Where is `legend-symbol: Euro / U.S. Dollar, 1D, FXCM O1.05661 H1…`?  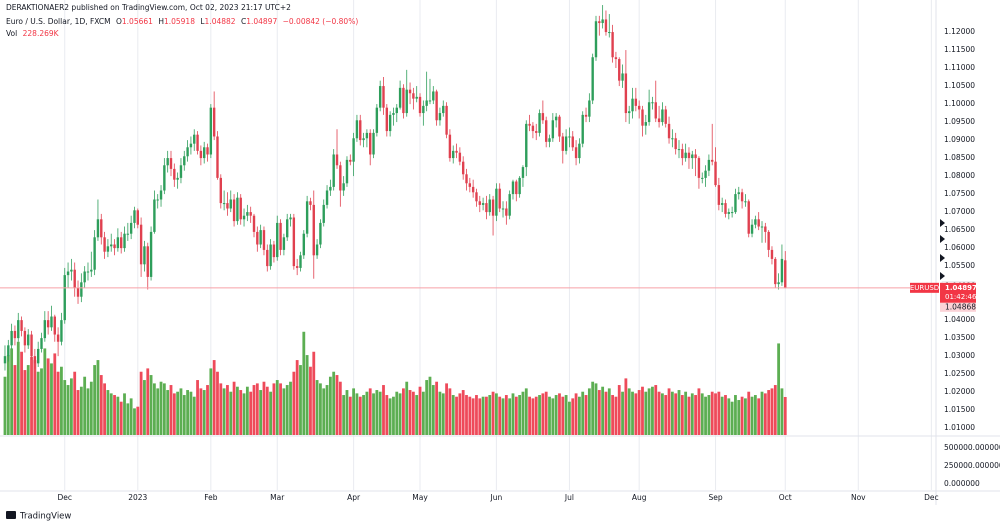
legend-symbol: Euro / U.S. Dollar, 1D, FXCM O1.05661 H1… is located at coordinates (182, 21).